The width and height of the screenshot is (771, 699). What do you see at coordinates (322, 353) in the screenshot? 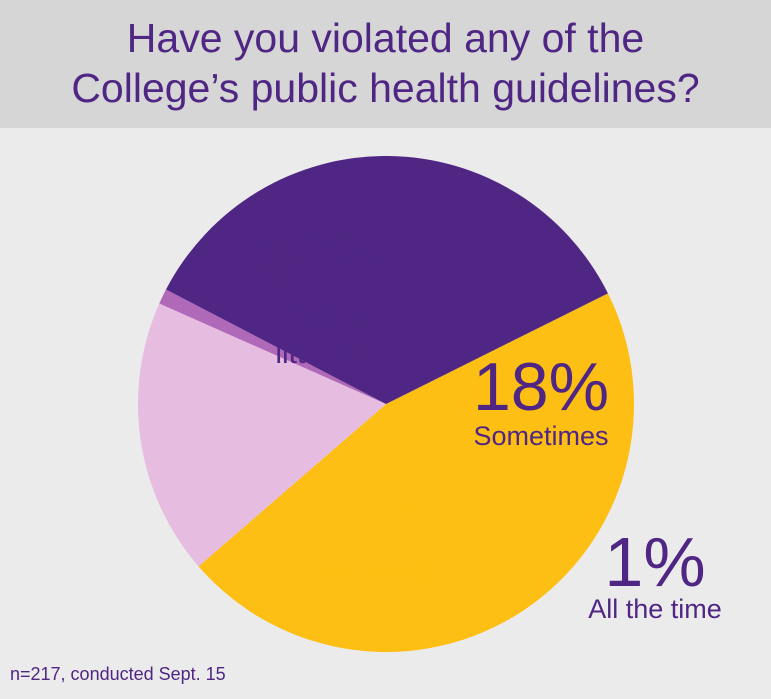
I see `slice-category-label: little bit` at bounding box center [322, 353].